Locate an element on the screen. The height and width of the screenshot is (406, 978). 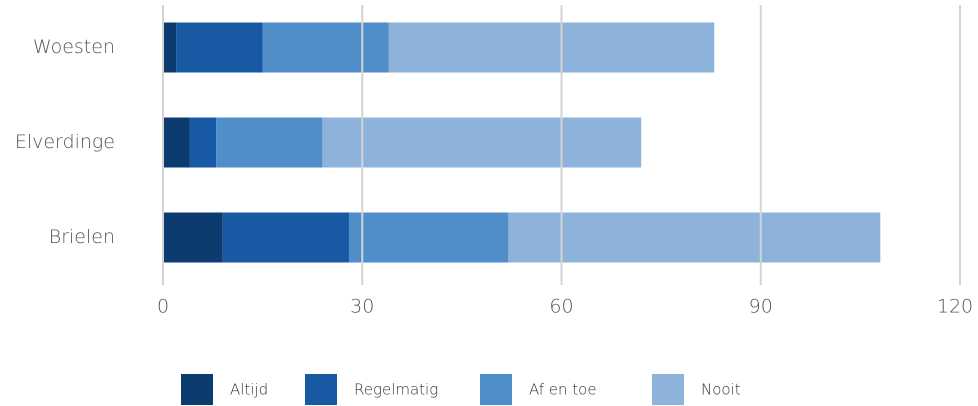
legend-label: Regelmatig is located at coordinates (396, 390).